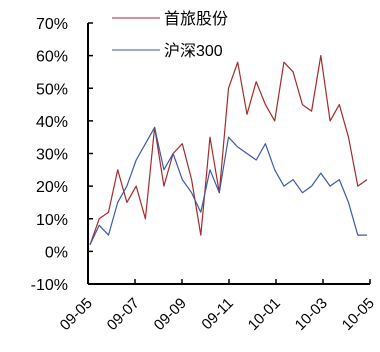 The width and height of the screenshot is (380, 352). I want to click on x-tick-label: 09-05, so click(76, 314).